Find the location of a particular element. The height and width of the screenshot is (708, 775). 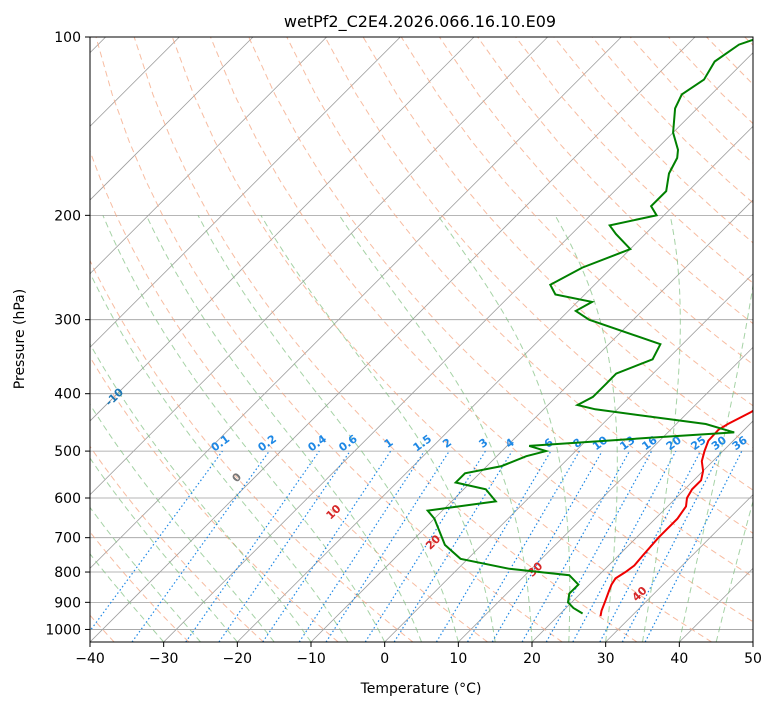

y-tick-label: 100 is located at coordinates (67, 38).